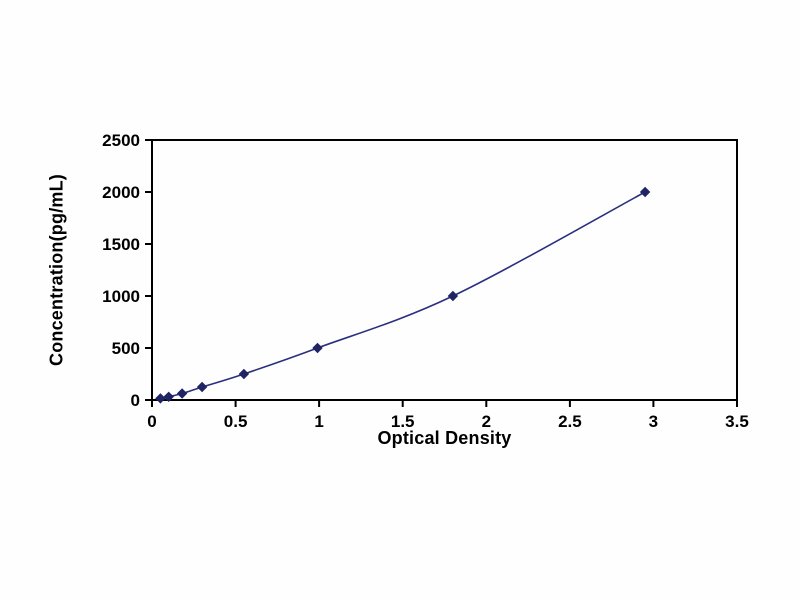 This screenshot has height=600, width=800. What do you see at coordinates (444, 438) in the screenshot?
I see `x-axis-label: Optical Density` at bounding box center [444, 438].